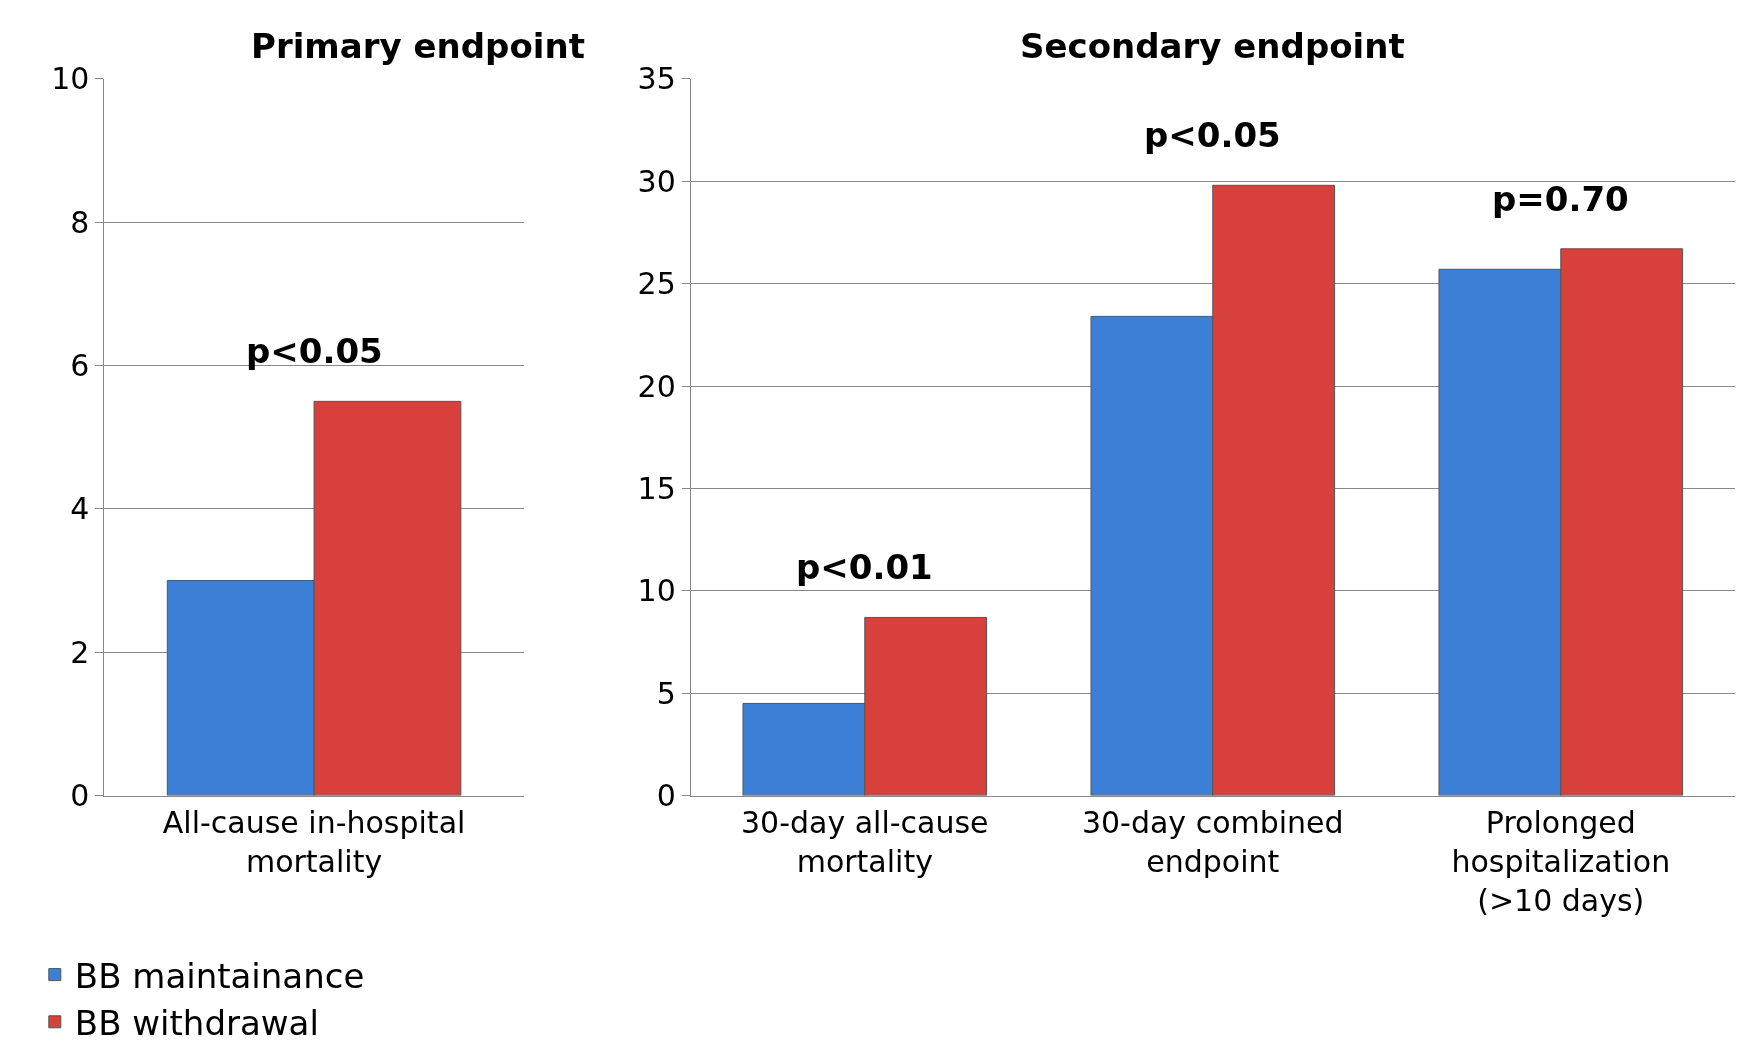  Describe the element at coordinates (80, 509) in the screenshot. I see `y-tick-label: 4` at that location.